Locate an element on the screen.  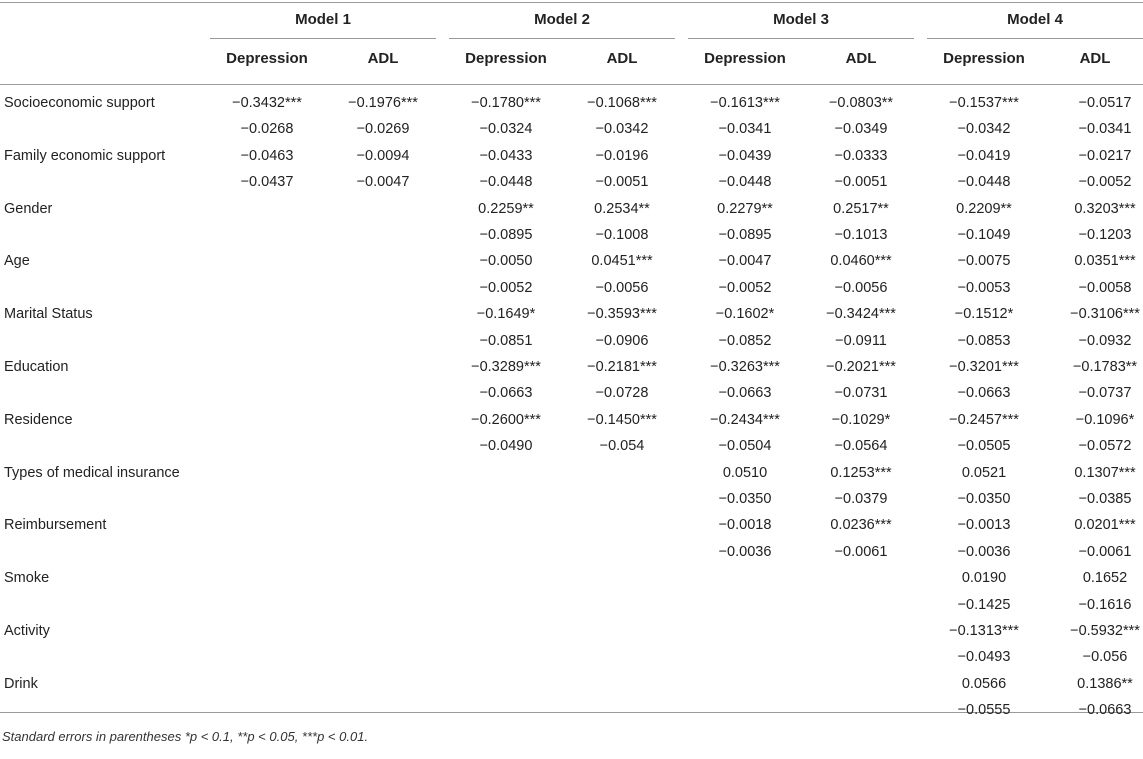
standard-error-cell: −0.0342 is located at coordinates (622, 129).